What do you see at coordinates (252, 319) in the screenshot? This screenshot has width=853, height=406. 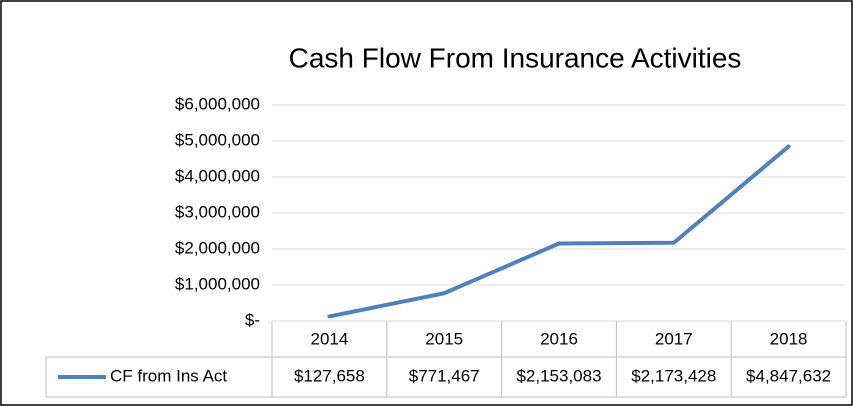 I see `y-tick-label: $-` at bounding box center [252, 319].